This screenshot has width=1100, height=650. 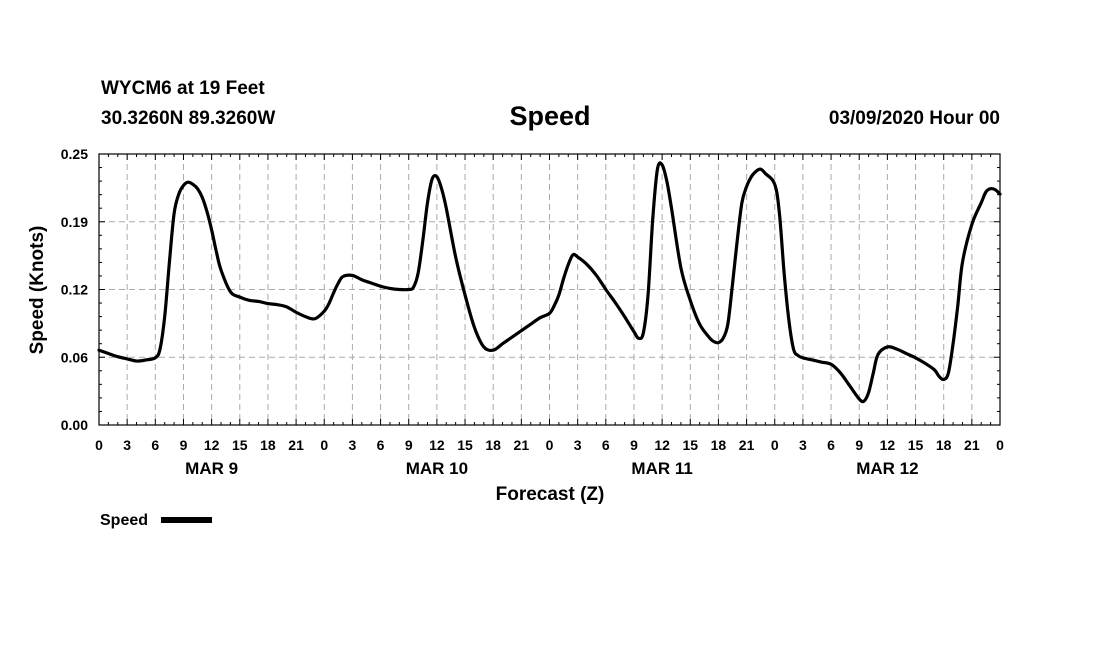 I want to click on station-label: WYCM6 at 19 Feet, so click(x=183, y=88).